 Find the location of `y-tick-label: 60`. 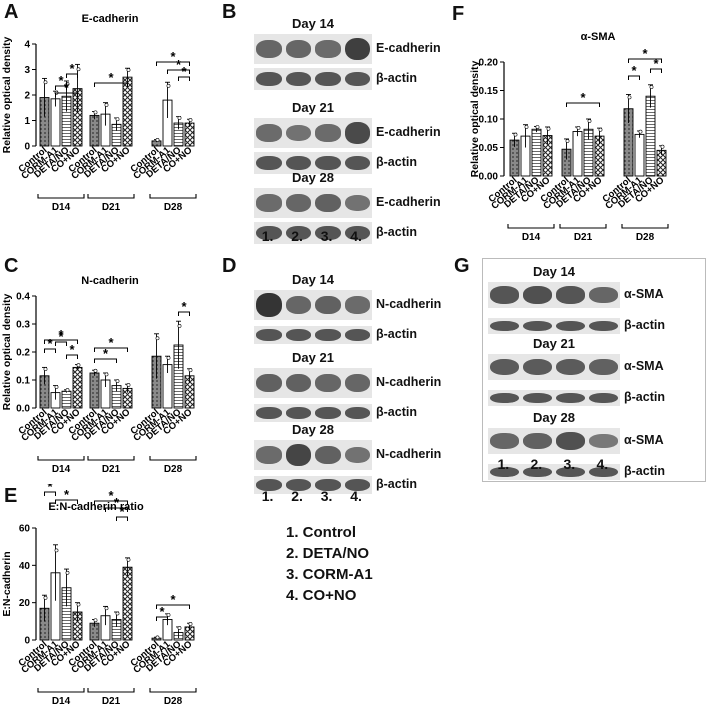

y-tick-label: 60 is located at coordinates (25, 529).